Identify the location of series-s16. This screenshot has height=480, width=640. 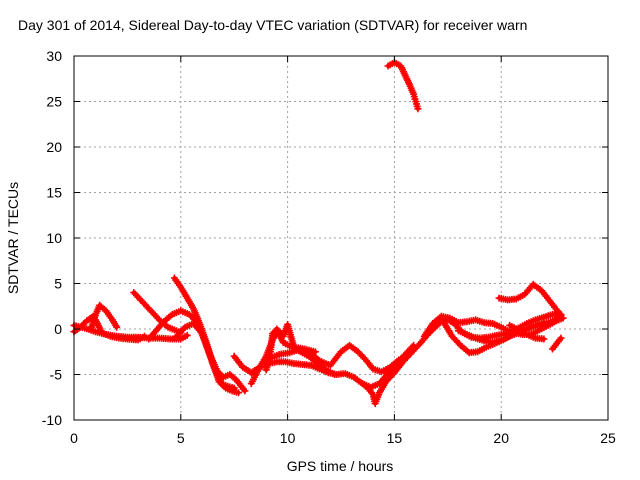
(529, 298).